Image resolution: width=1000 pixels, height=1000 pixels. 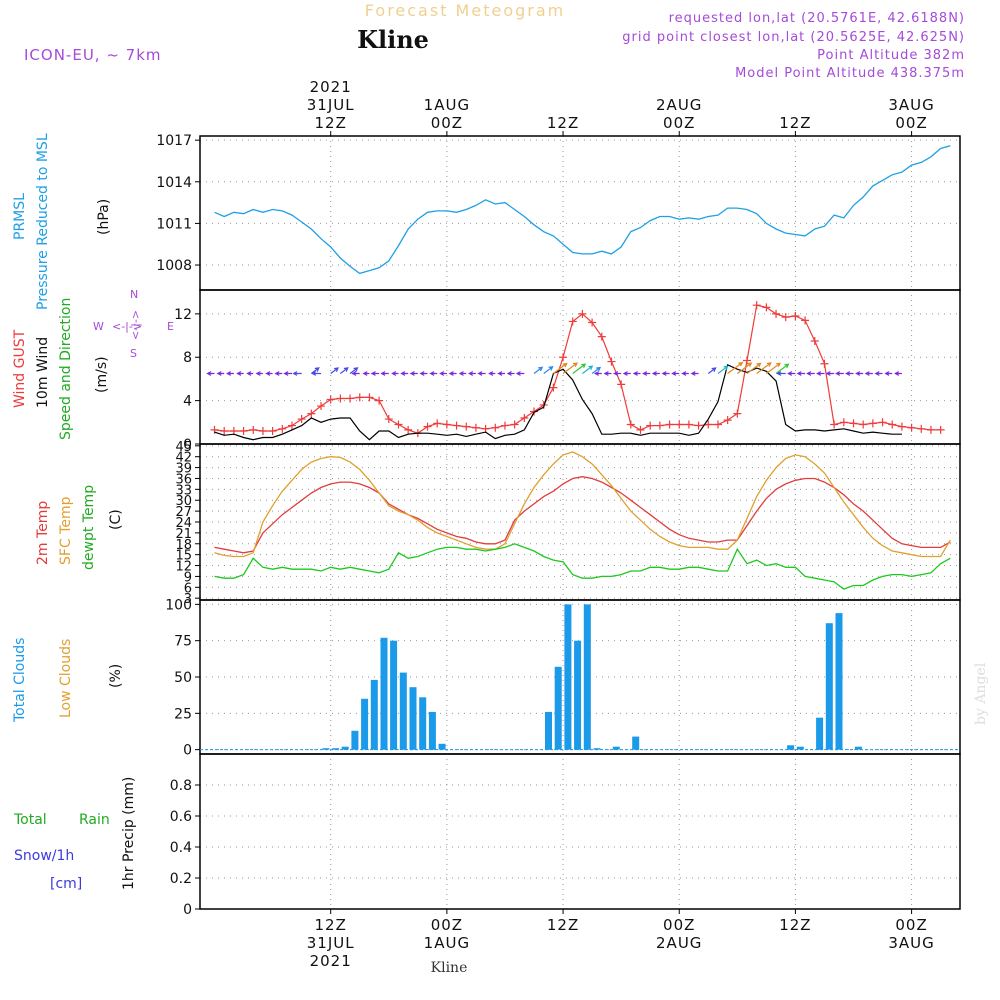 What do you see at coordinates (183, 501) in the screenshot?
I see `temperature-ytick-label-9: 30` at bounding box center [183, 501].